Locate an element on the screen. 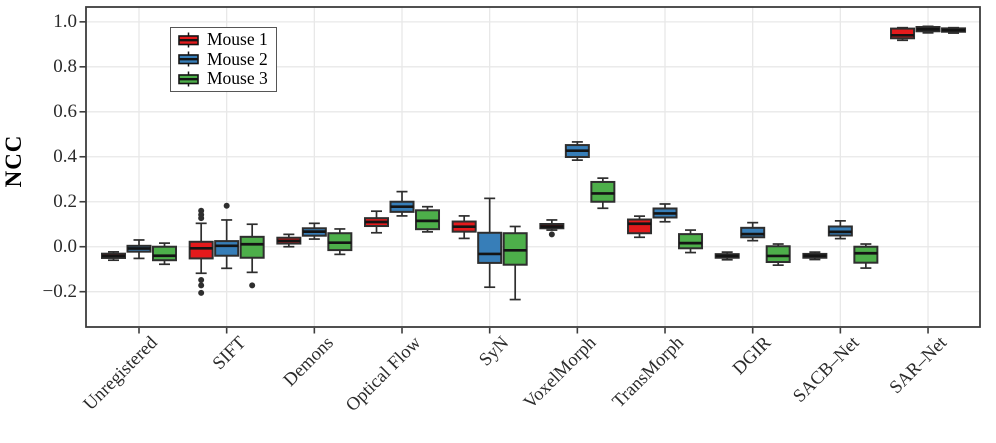  y-tick-label: 0.6 is located at coordinates (65, 111).